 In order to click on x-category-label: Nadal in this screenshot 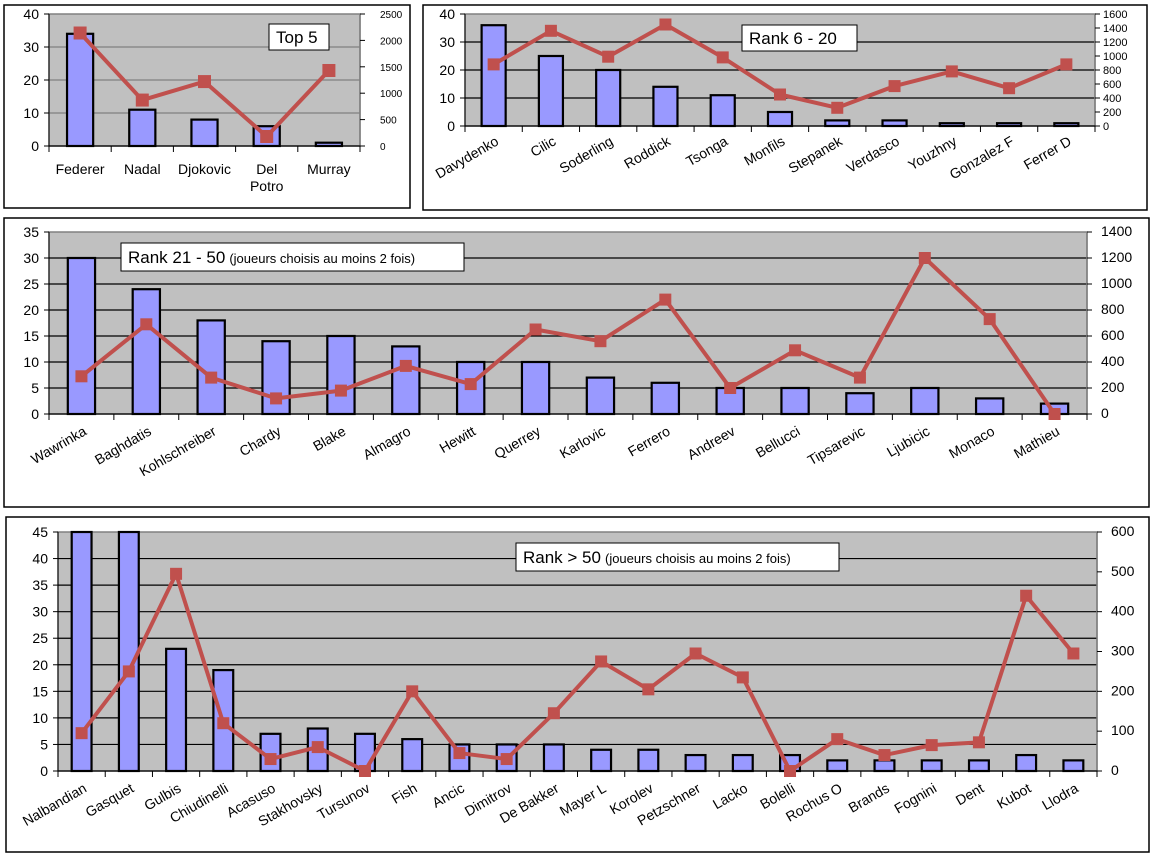, I will do `click(142, 169)`.